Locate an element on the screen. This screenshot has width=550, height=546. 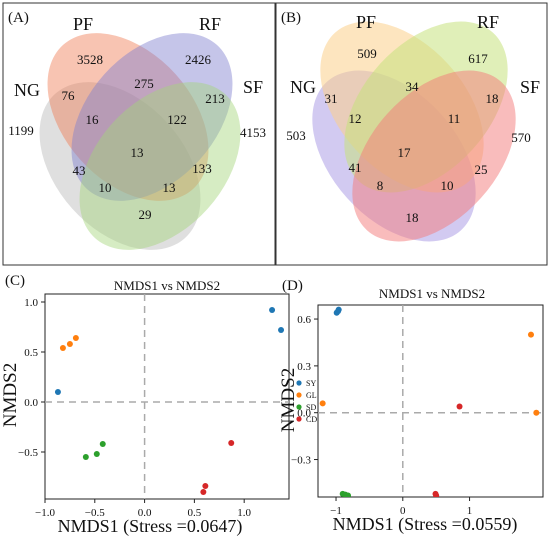
venn-a-count: 43 is located at coordinates (79, 170).